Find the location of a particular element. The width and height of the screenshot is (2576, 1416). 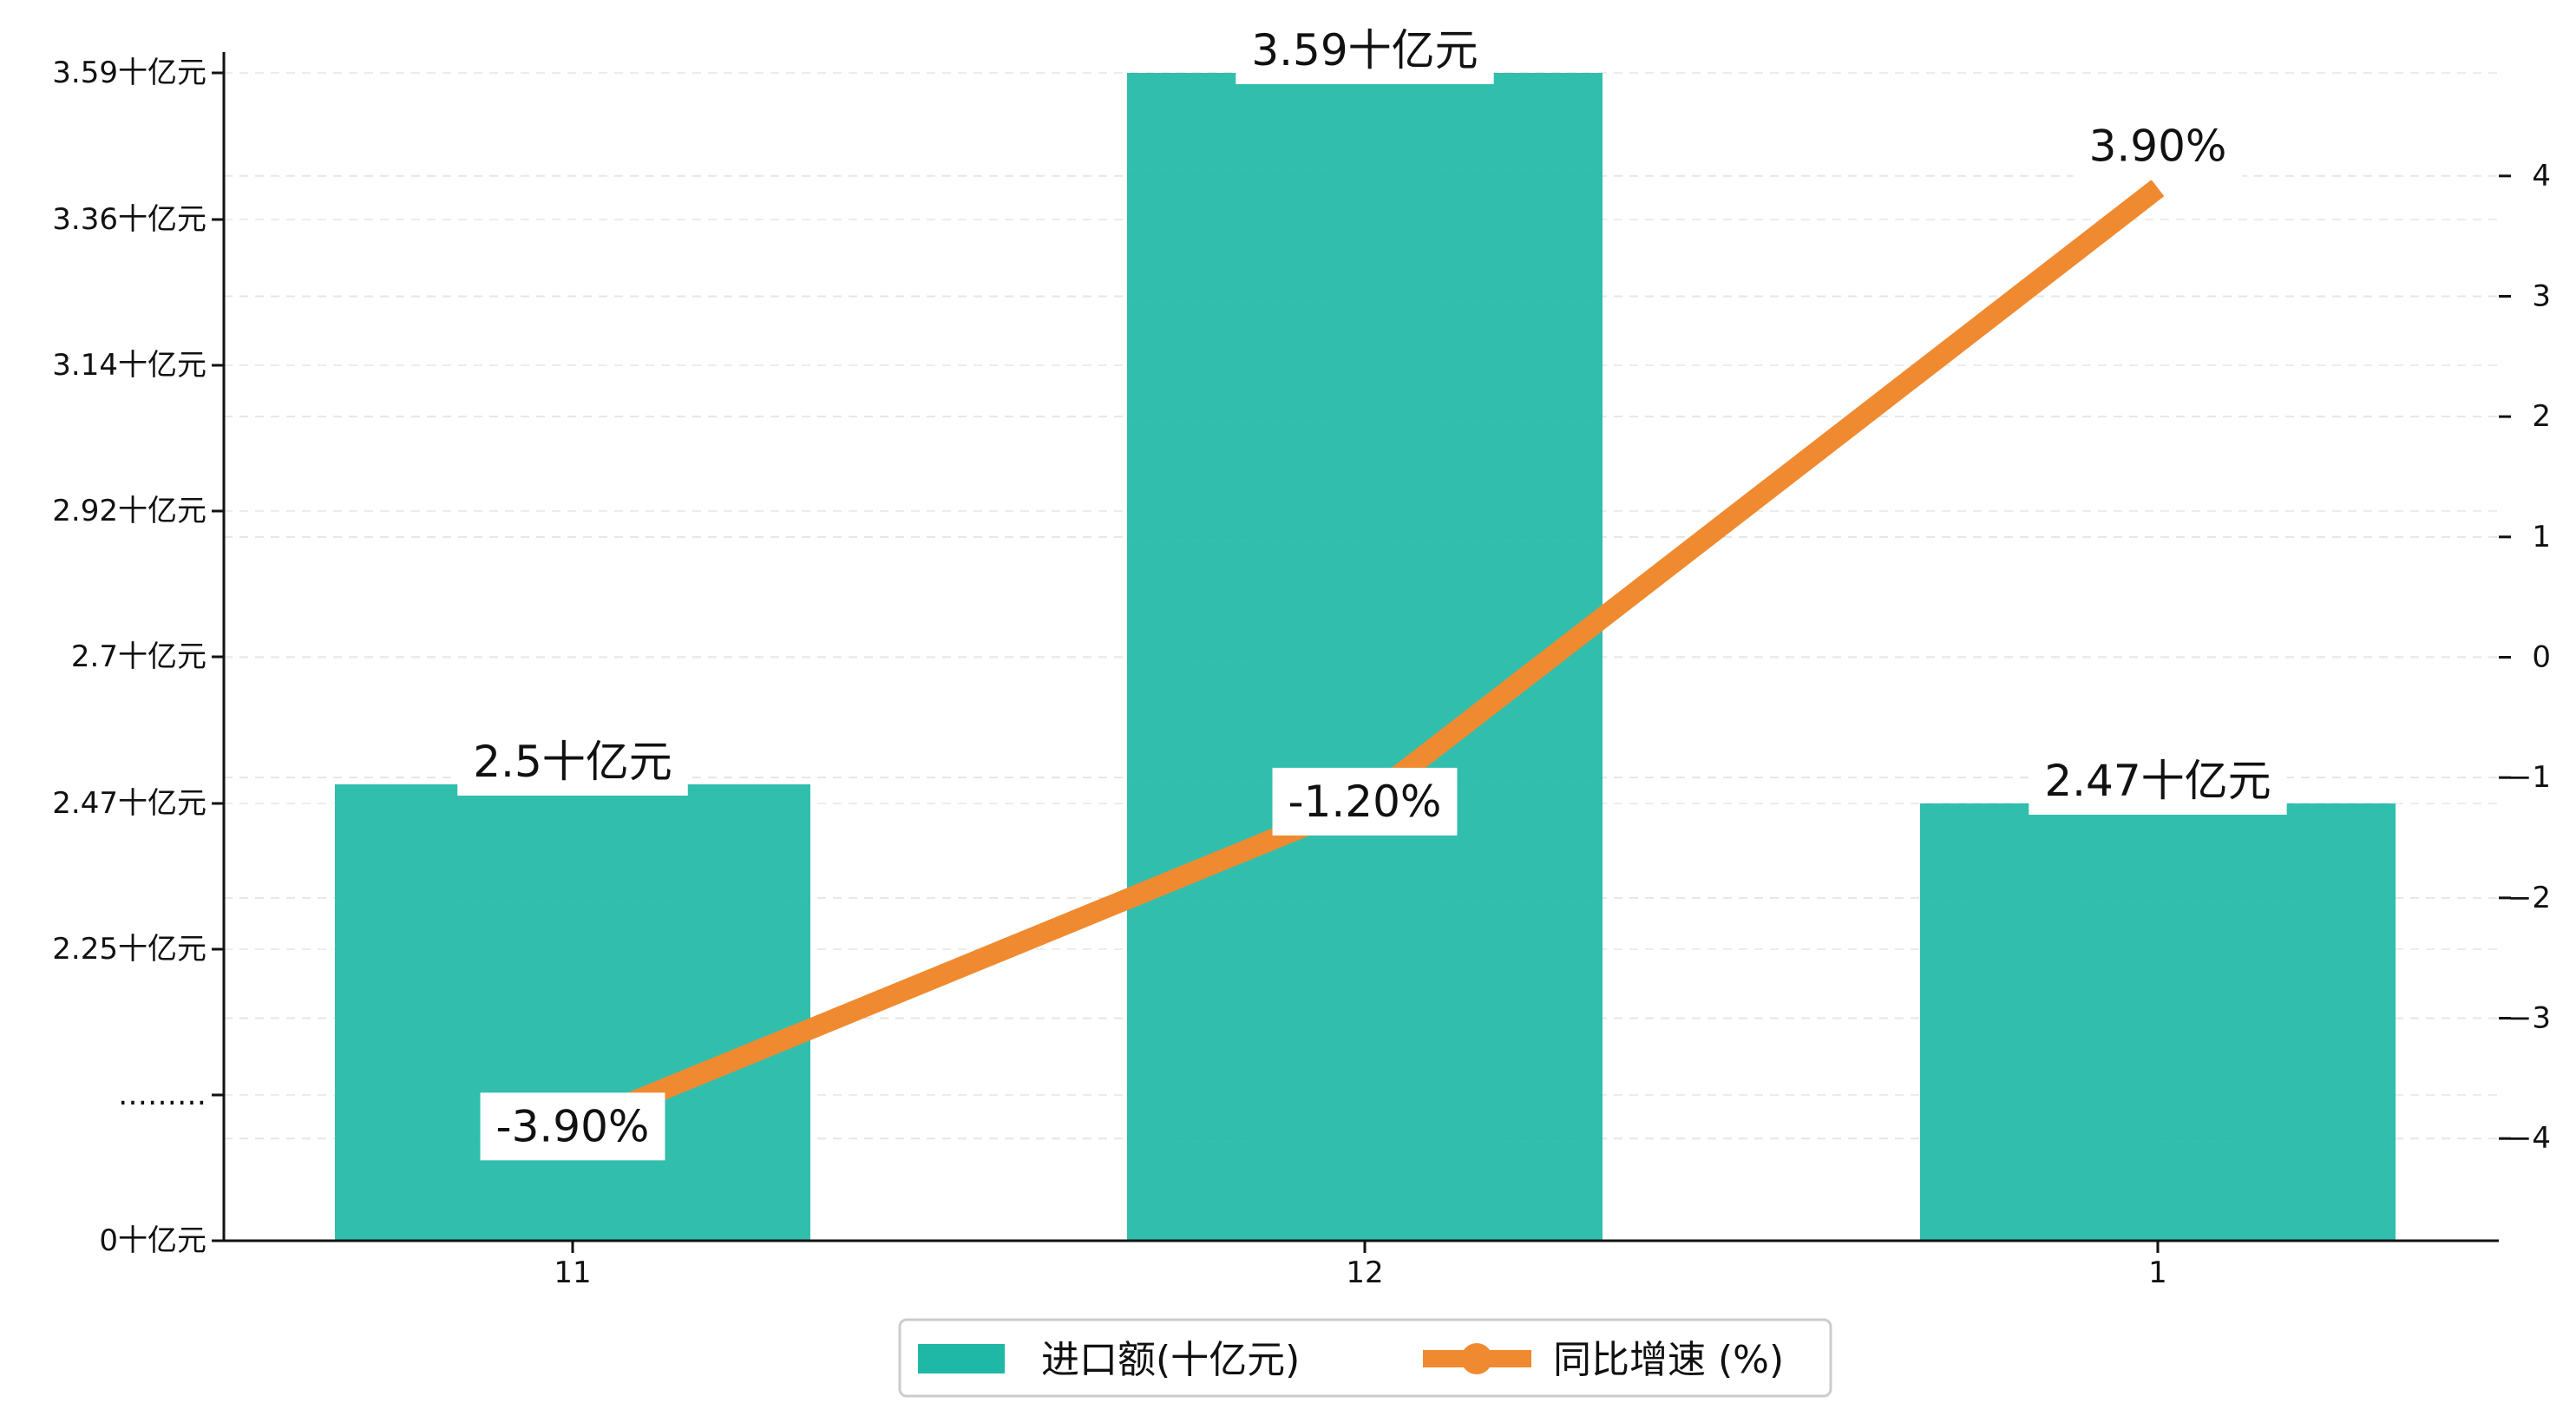

left-tick-label-5: 2.92十亿元 is located at coordinates (129, 511).